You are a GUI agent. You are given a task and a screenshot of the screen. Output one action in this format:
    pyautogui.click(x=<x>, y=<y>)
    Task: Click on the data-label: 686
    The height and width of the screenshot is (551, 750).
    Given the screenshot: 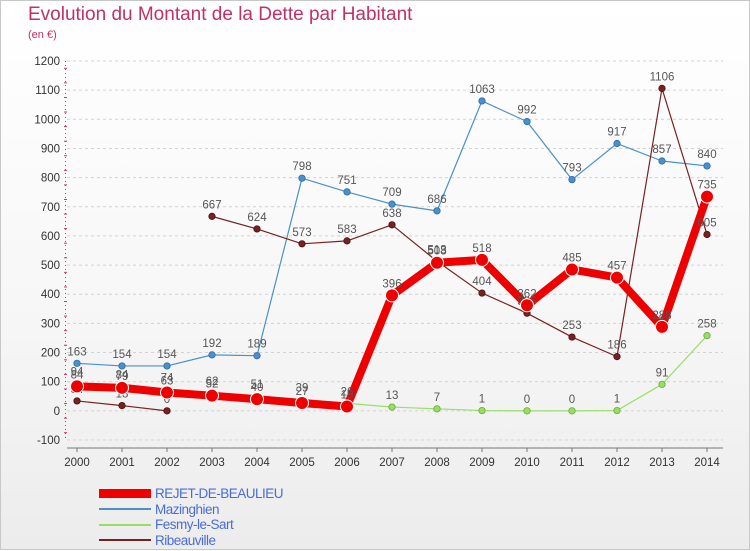 What is the action you would take?
    pyautogui.click(x=436, y=200)
    